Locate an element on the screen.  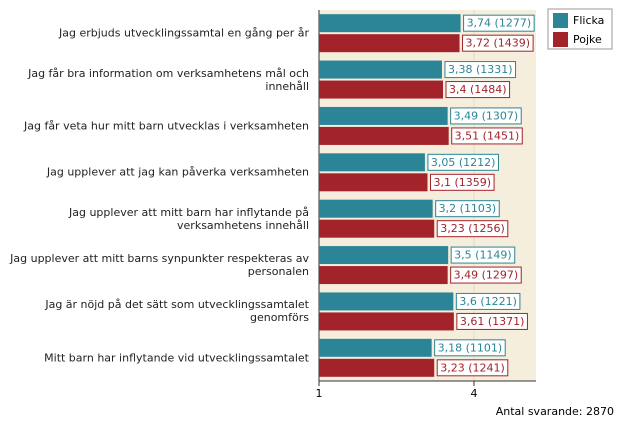
value-label-text: 3,23 (1256) is located at coordinates (472, 228).